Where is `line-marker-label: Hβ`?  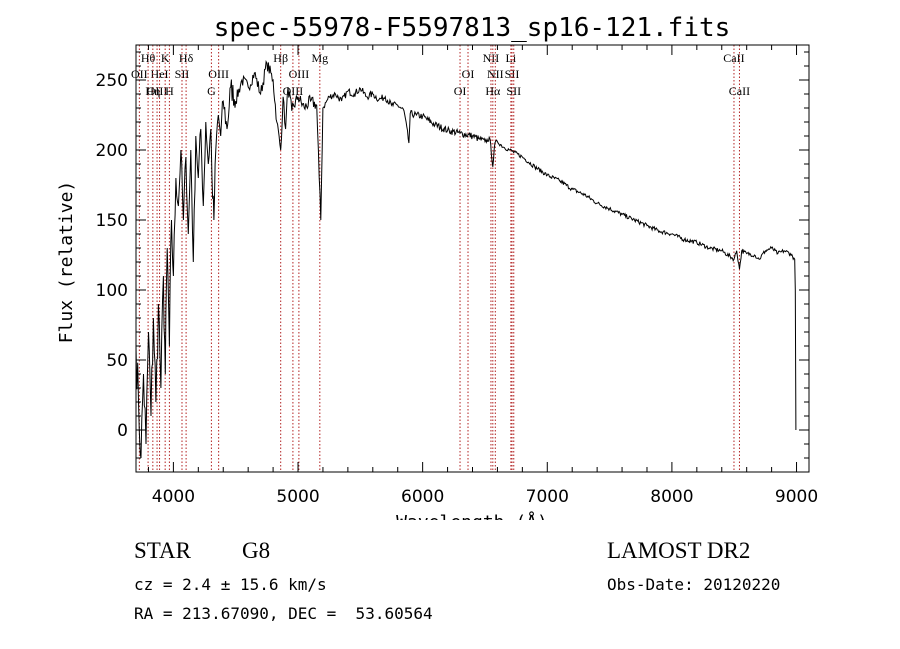 line-marker-label: Hβ is located at coordinates (280, 58).